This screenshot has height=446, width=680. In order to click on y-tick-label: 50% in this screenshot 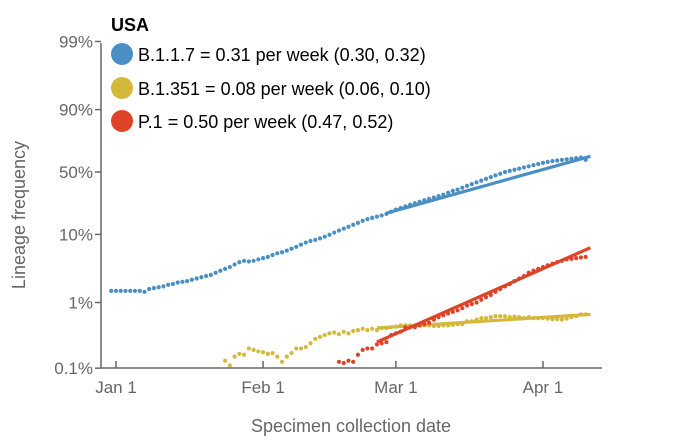, I will do `click(76, 172)`.